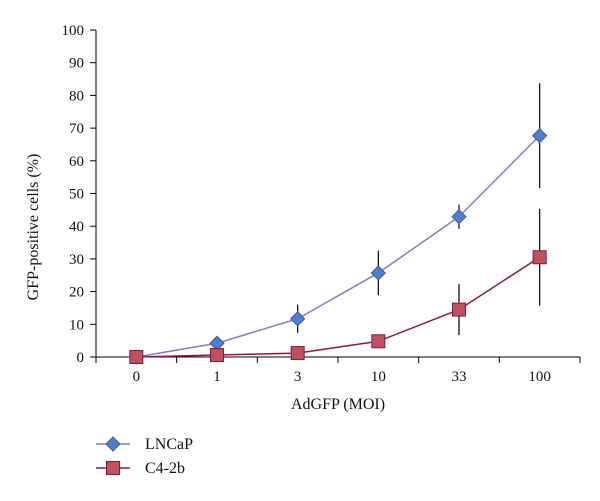 Image resolution: width=600 pixels, height=501 pixels. I want to click on legend-label: LNCaP, so click(169, 444).